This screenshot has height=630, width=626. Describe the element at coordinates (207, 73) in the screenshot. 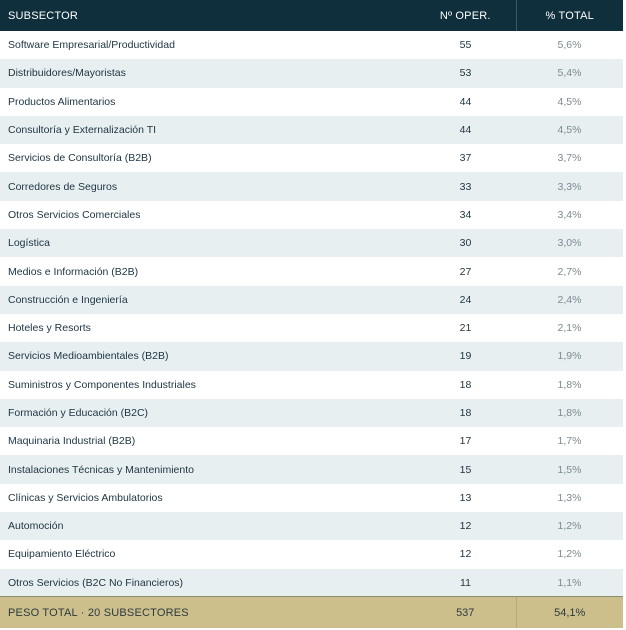

I see `subsector-name-cell: Distribuidores/Mayoristas` at that location.